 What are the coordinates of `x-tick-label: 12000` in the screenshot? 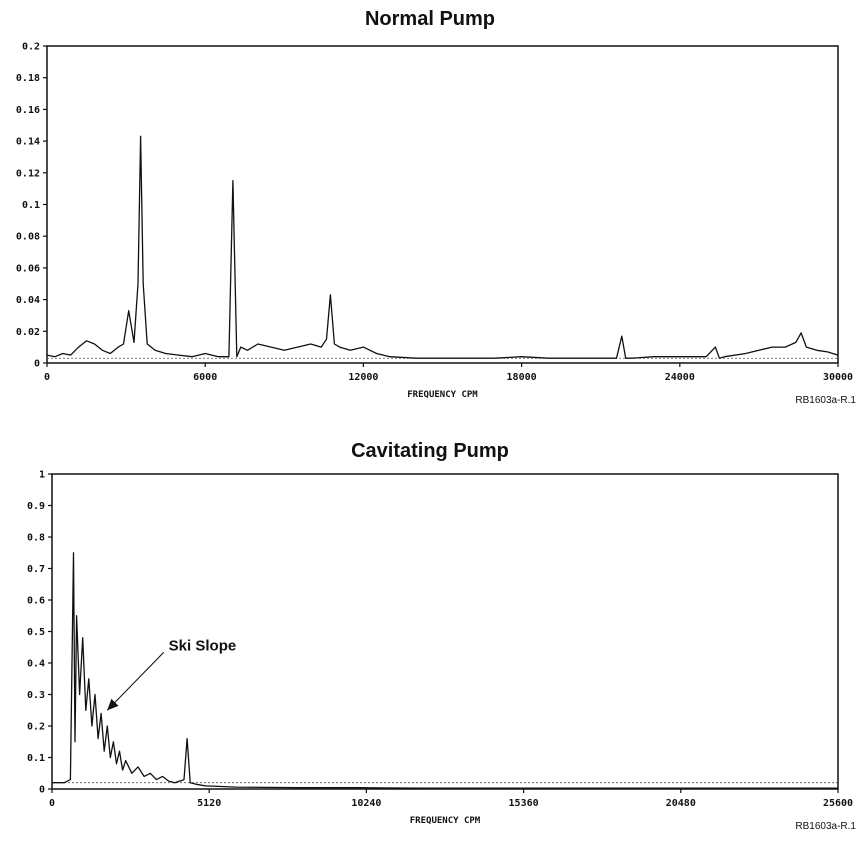 It's located at (363, 377).